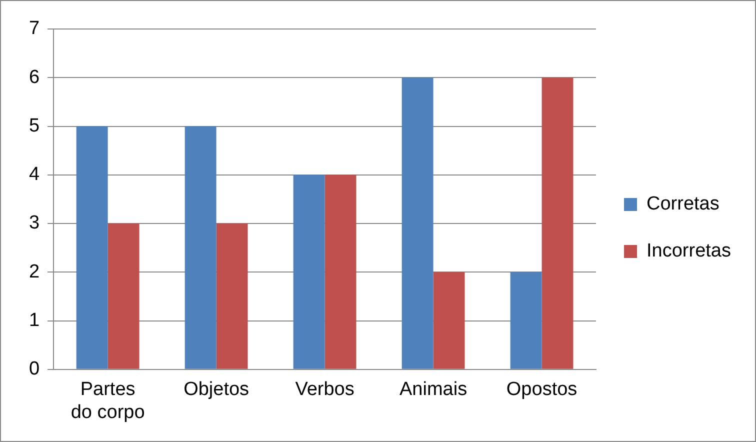 The width and height of the screenshot is (756, 442). I want to click on x-tick-label: Animais, so click(433, 389).